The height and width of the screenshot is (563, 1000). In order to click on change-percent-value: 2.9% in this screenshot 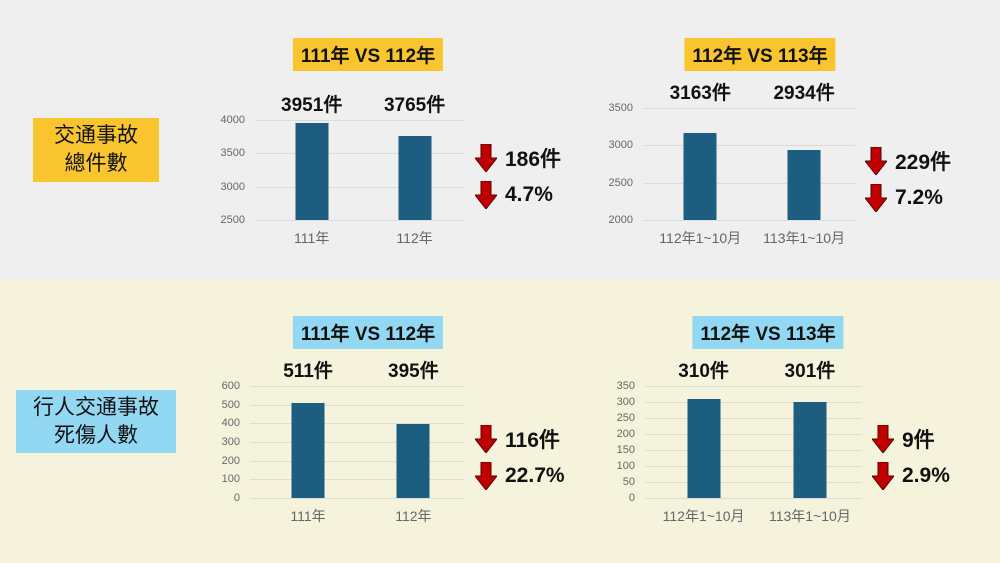, I will do `click(926, 475)`.